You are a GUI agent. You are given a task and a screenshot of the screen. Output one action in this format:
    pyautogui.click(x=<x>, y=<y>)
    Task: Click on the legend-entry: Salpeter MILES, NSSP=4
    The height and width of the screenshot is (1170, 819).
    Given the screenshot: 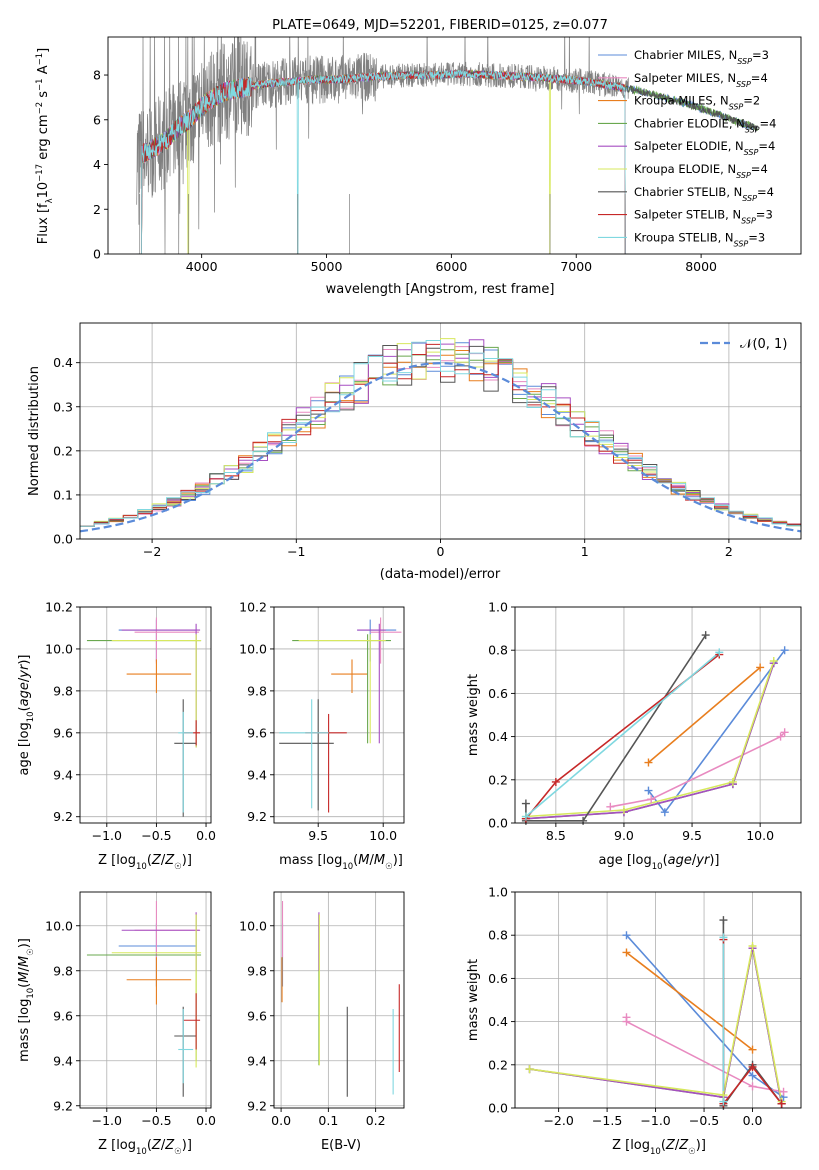 What is the action you would take?
    pyautogui.click(x=701, y=80)
    